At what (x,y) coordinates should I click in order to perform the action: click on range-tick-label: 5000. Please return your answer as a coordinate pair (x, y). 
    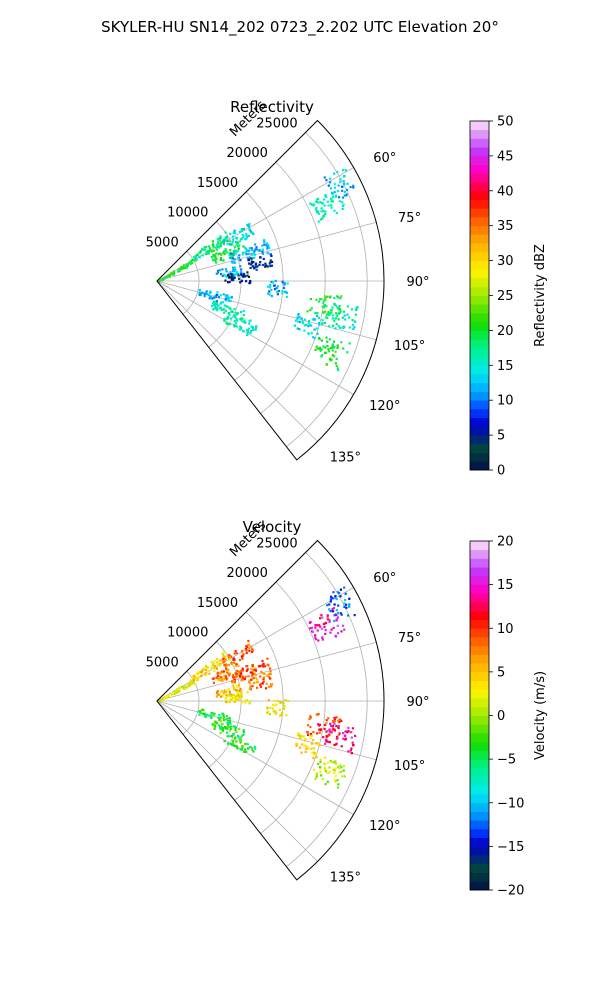
    Looking at the image, I should click on (162, 662).